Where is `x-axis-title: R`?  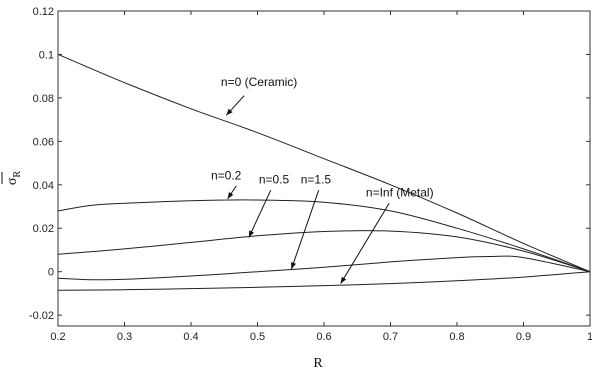
x-axis-title: R is located at coordinates (318, 363).